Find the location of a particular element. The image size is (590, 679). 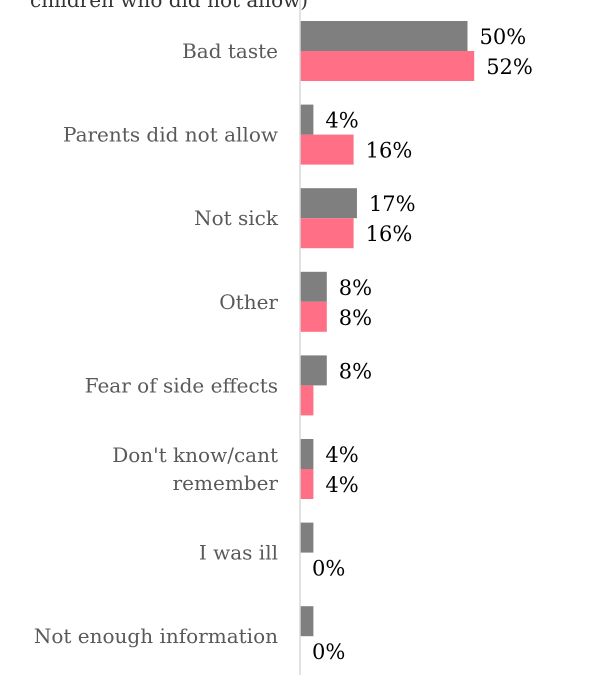

data-label-series1-2: 17% is located at coordinates (392, 204).